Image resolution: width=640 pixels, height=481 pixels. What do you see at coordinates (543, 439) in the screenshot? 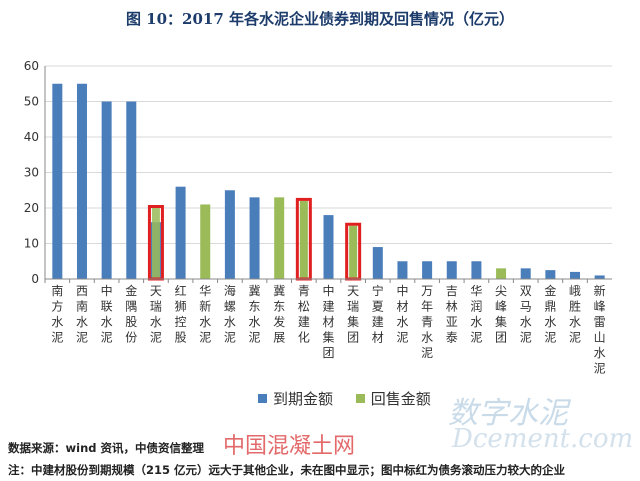
I see `watermark-domain: Dcement.com` at bounding box center [543, 439].